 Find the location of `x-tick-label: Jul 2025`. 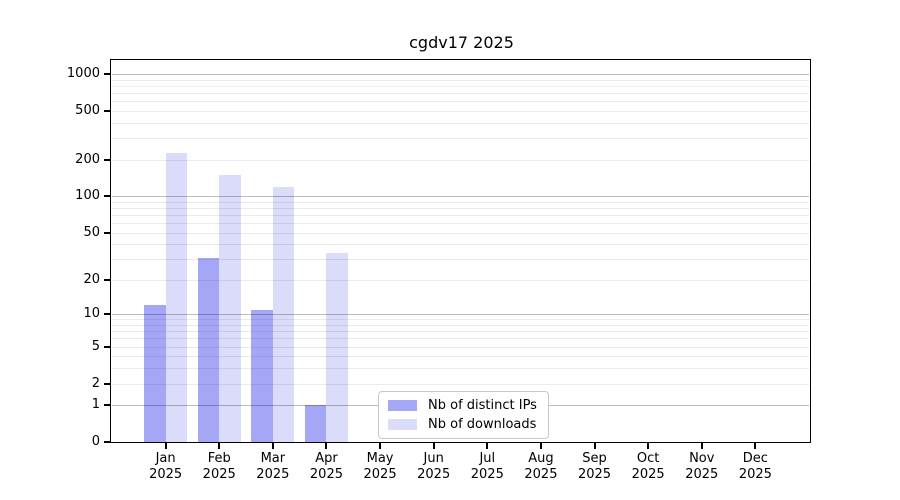

x-tick-label: Jul 2025 is located at coordinates (487, 467).